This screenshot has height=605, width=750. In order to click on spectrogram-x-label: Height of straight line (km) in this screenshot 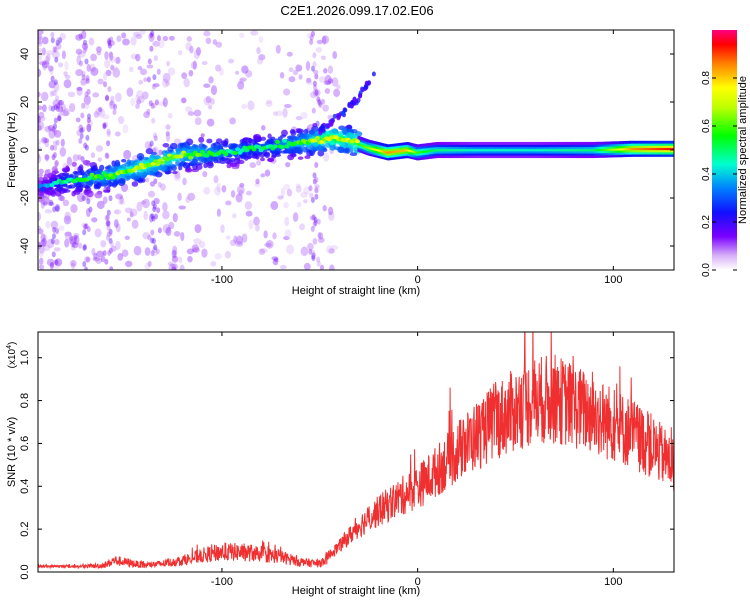, I will do `click(356, 291)`.